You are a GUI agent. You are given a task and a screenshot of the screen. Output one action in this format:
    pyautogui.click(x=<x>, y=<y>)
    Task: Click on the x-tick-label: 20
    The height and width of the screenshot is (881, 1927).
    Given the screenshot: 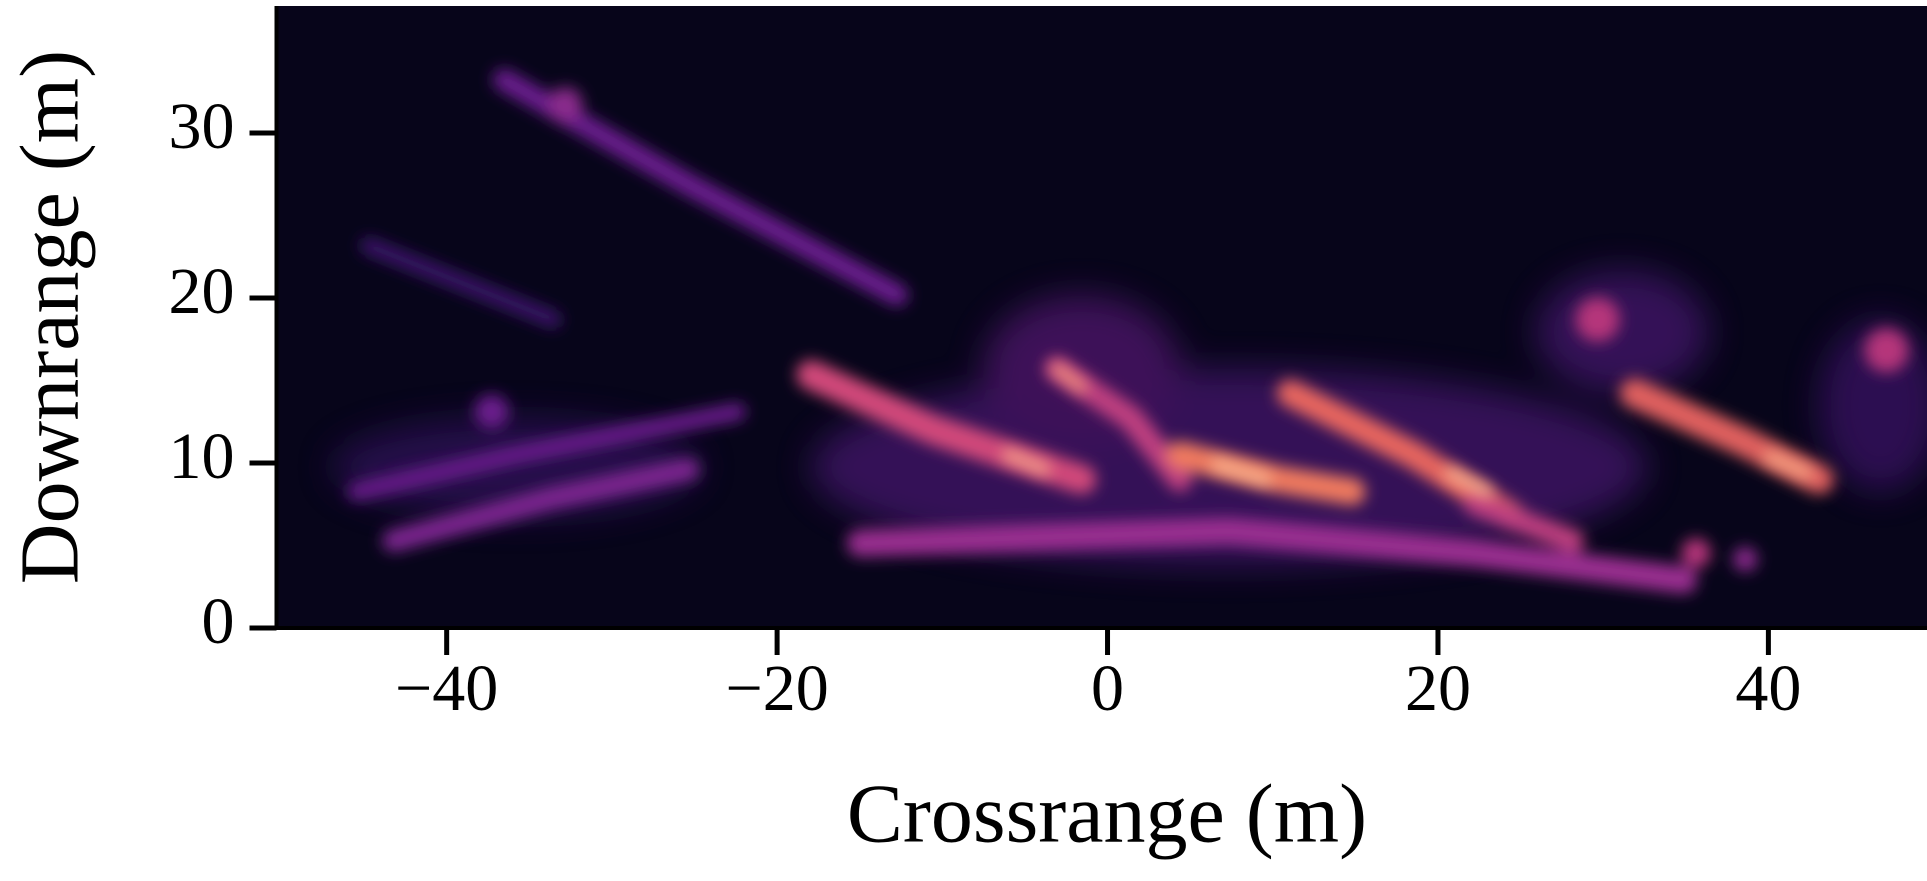 What is the action you would take?
    pyautogui.click(x=1438, y=688)
    